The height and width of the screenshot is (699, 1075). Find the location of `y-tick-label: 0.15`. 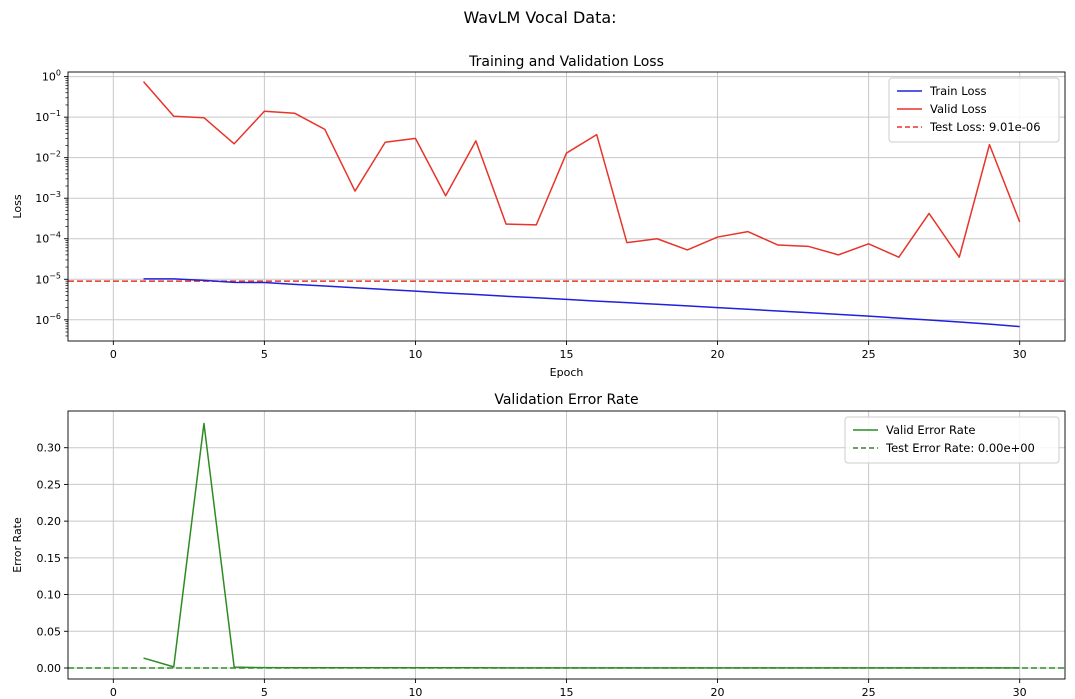

y-tick-label: 0.15 is located at coordinates (49, 558).